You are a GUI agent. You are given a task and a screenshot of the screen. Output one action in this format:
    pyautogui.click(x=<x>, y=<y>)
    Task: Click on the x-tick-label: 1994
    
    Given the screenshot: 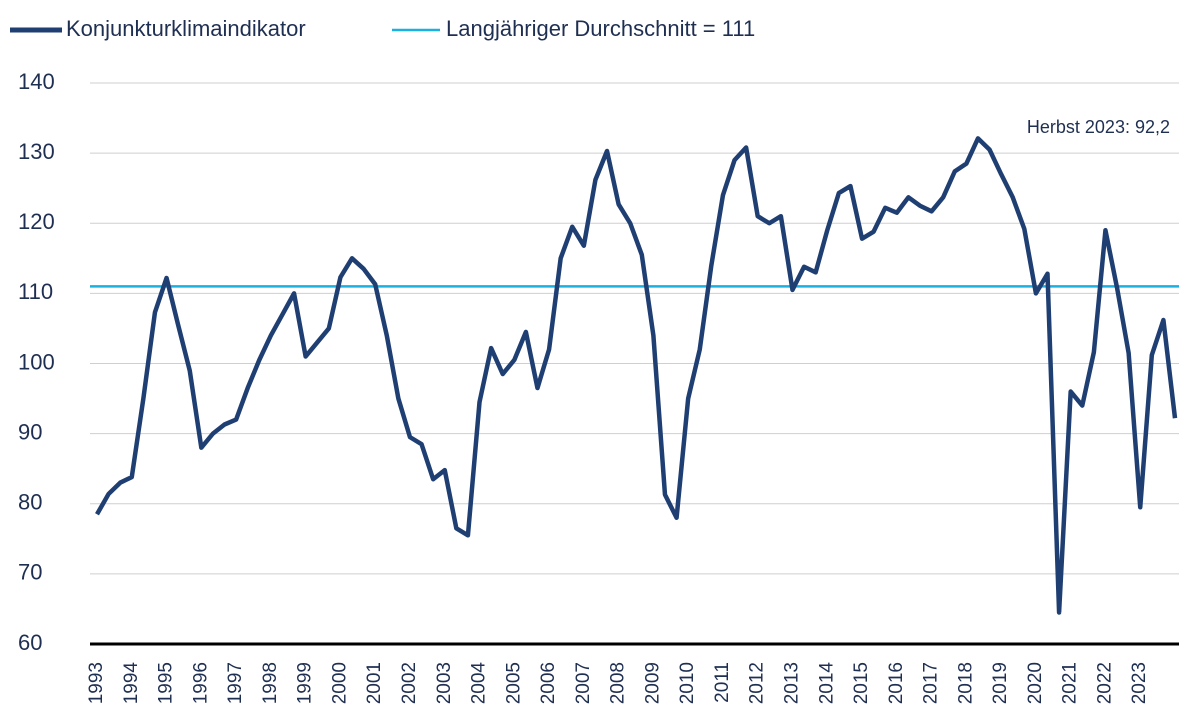 What is the action you would take?
    pyautogui.click(x=131, y=683)
    